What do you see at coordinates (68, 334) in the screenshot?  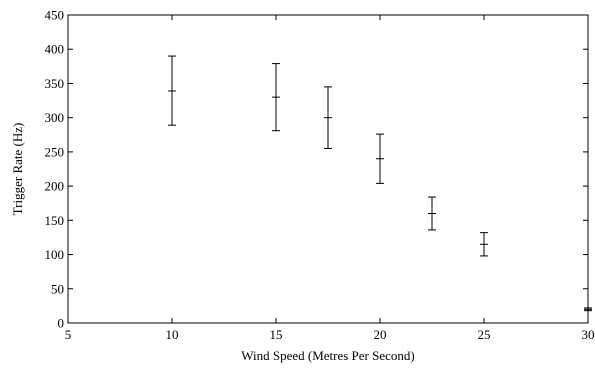 I see `x-tick-label: 5` at bounding box center [68, 334].